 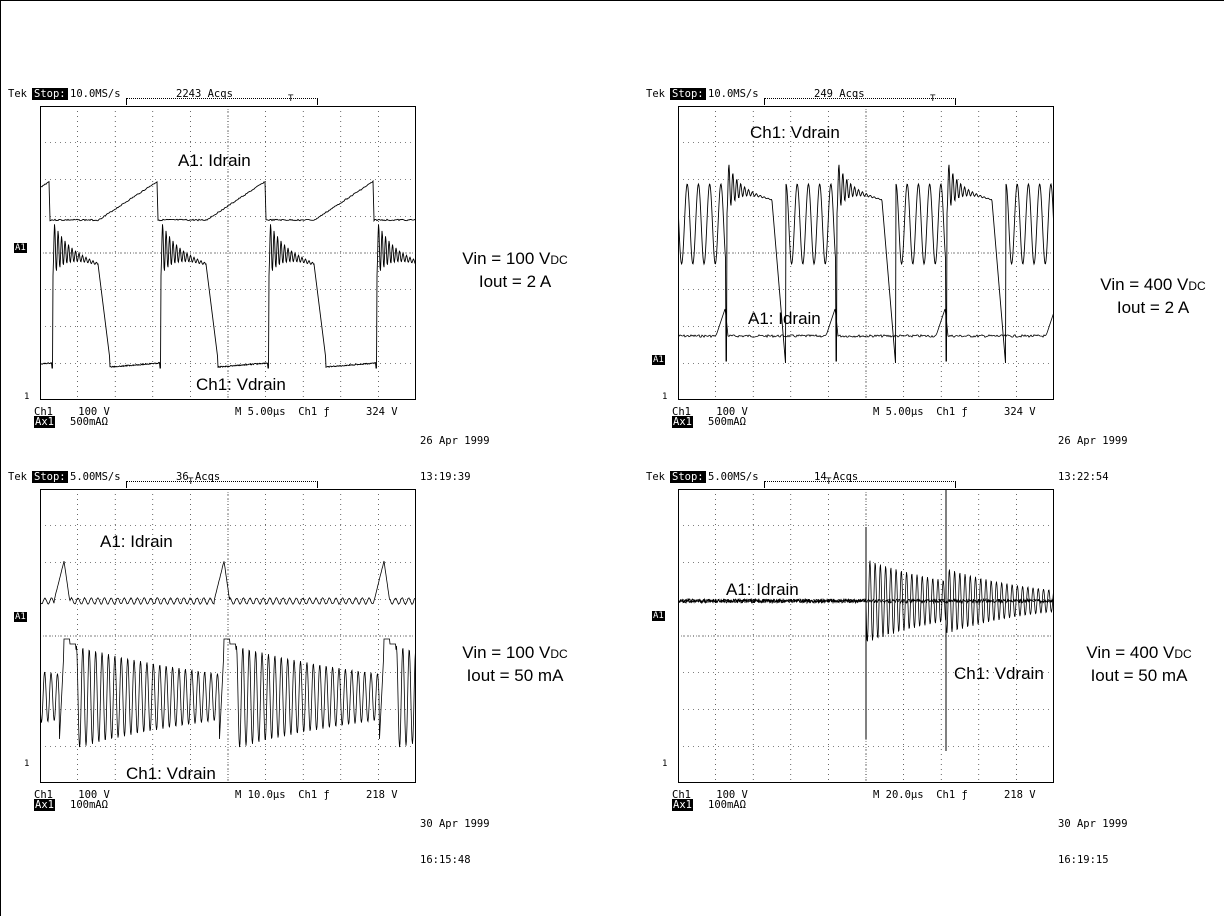 What do you see at coordinates (445, 477) in the screenshot?
I see `capture-time: 13:19:39` at bounding box center [445, 477].